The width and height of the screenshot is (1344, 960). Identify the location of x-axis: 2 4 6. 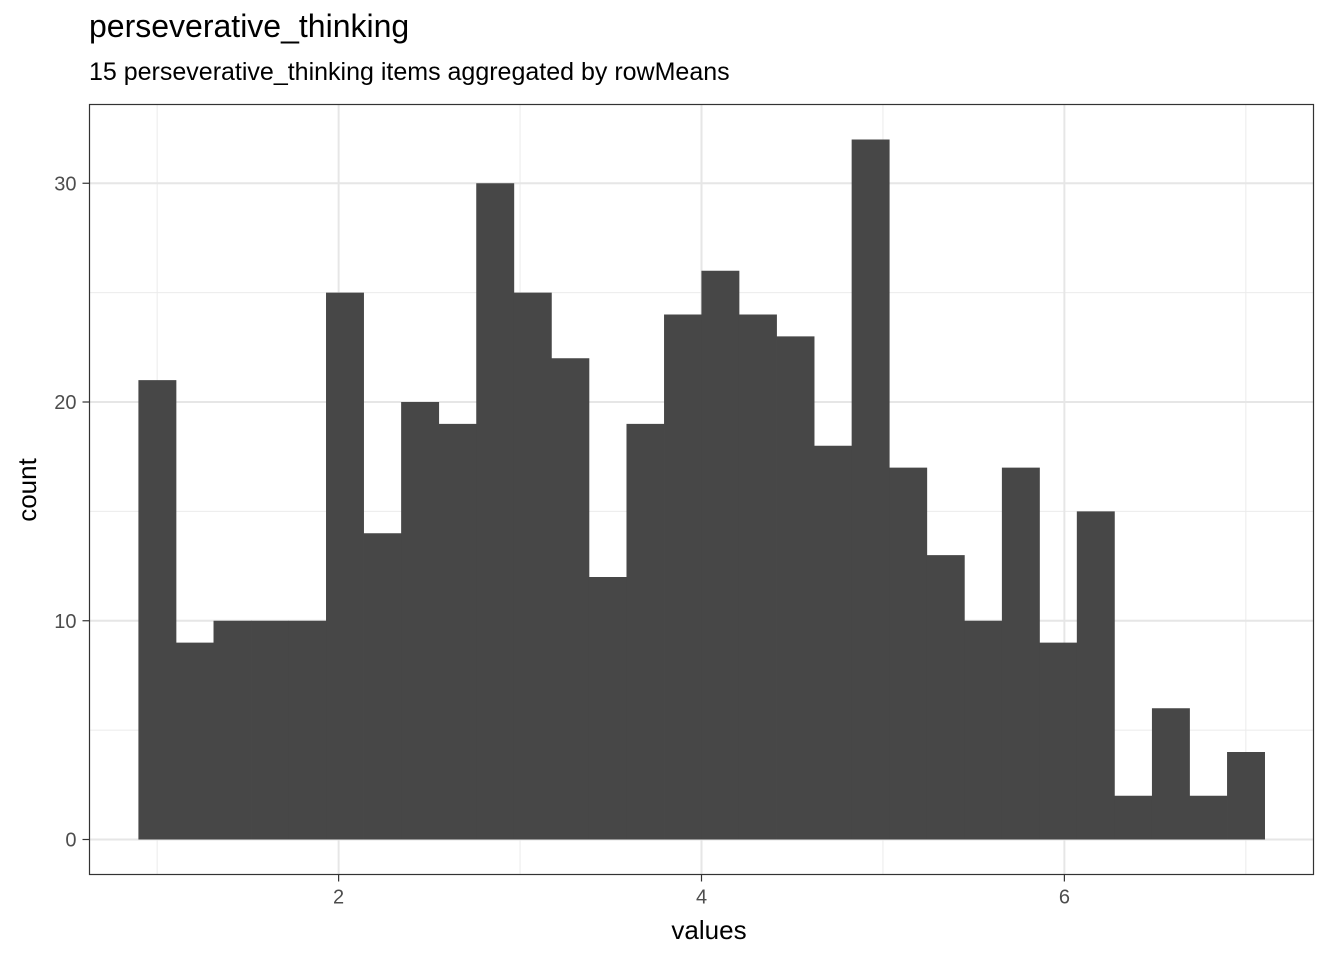
(701, 891).